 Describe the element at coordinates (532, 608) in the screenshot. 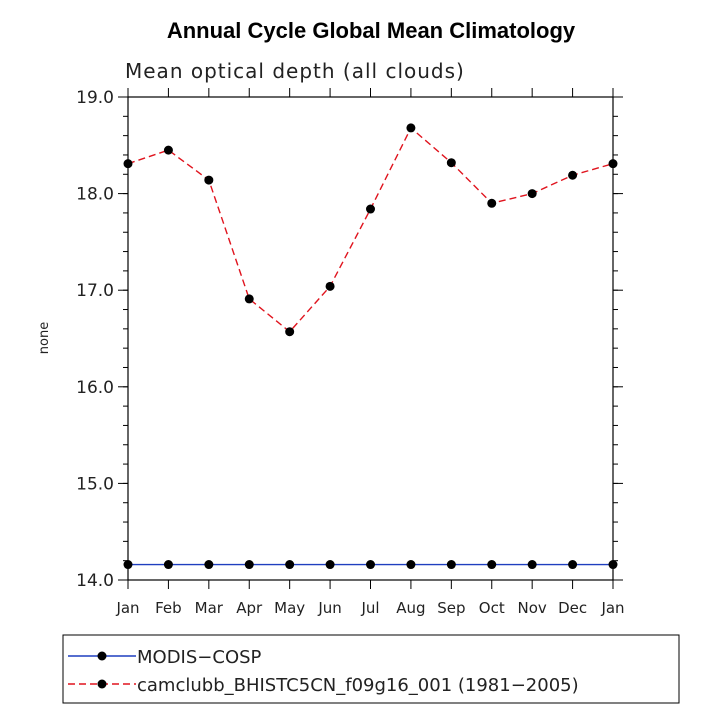

I see `x-tick-label: Nov` at that location.